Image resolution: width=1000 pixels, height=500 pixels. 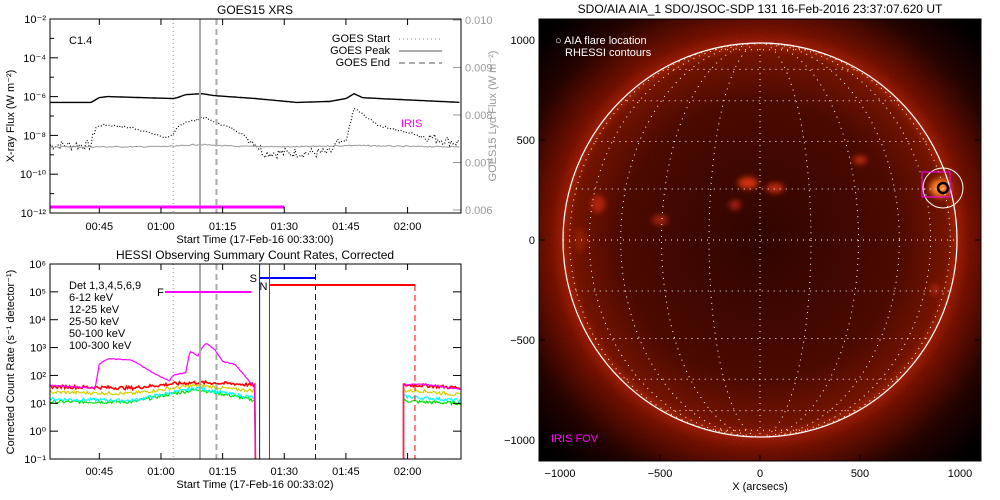 I want to click on legend-goes-end: GOES End, so click(x=363, y=63).